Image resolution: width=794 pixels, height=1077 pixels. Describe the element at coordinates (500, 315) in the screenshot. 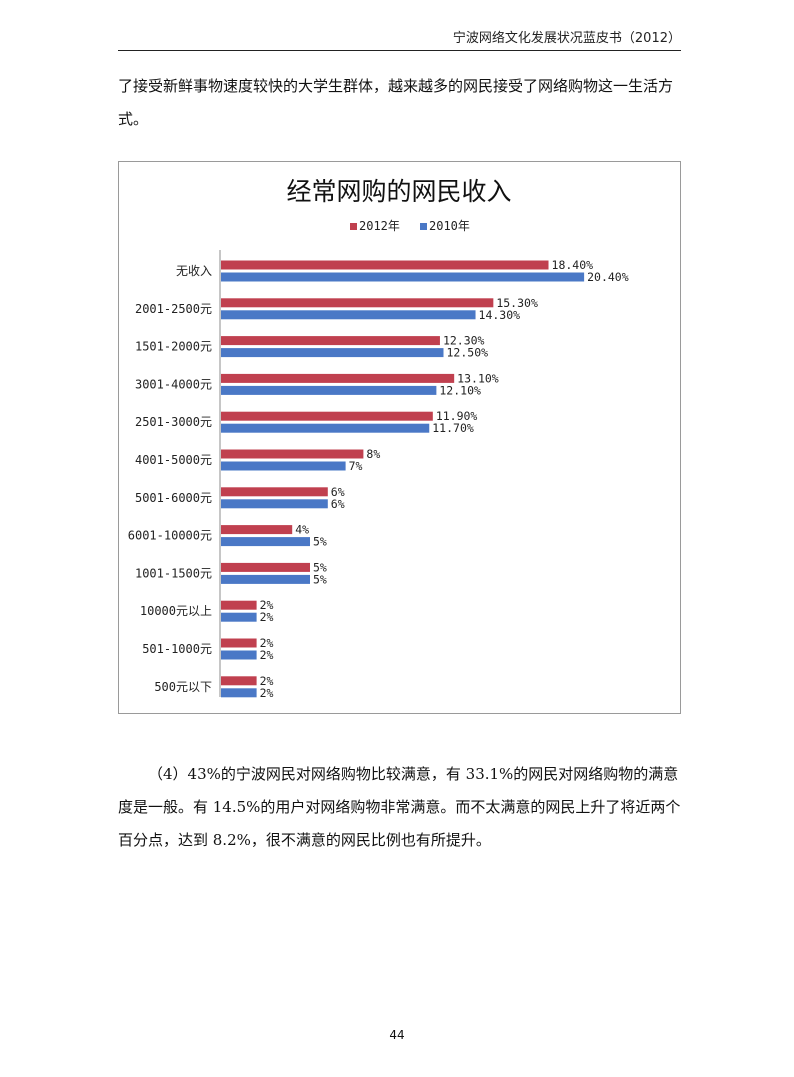

I see `data-label: 14.30%` at that location.